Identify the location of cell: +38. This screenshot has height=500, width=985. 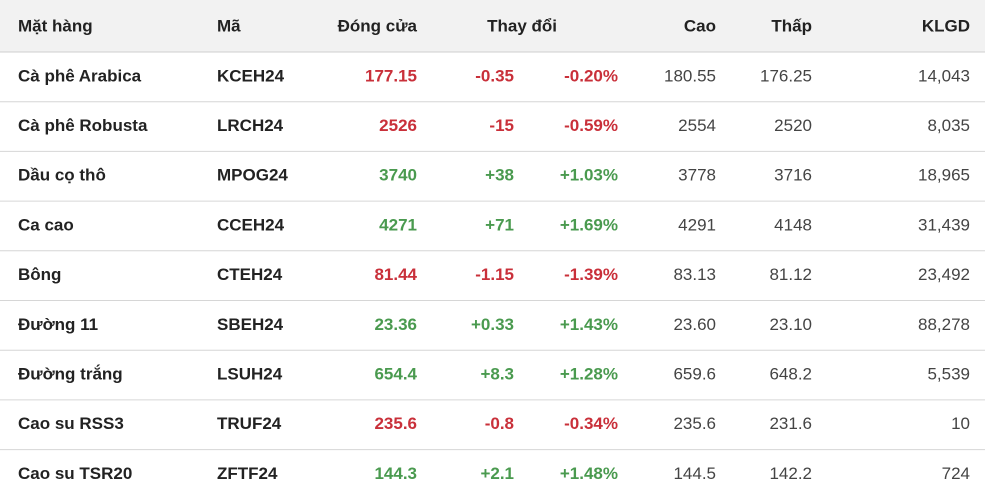
(499, 175).